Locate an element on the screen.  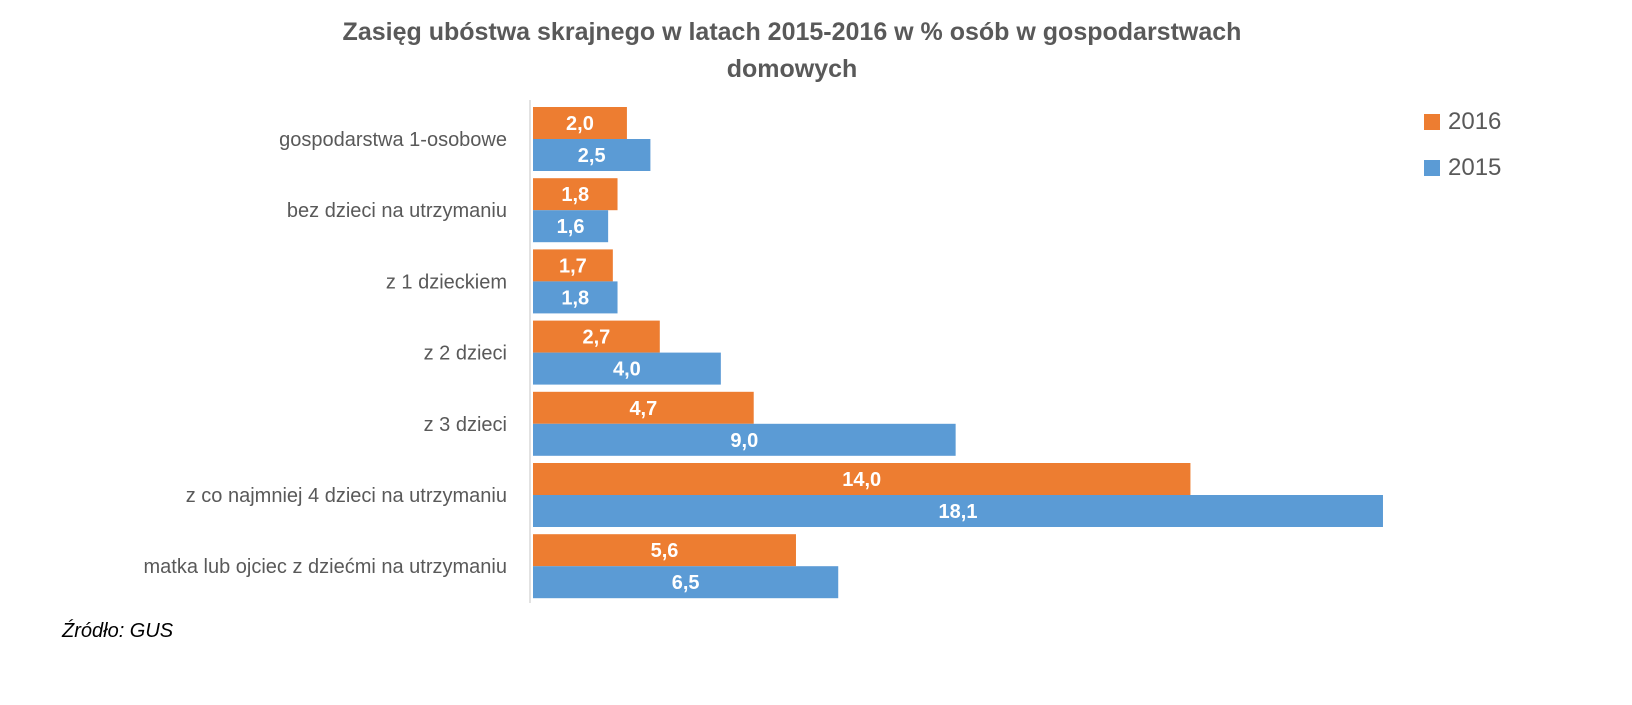
legend-label: 2015 is located at coordinates (1474, 167).